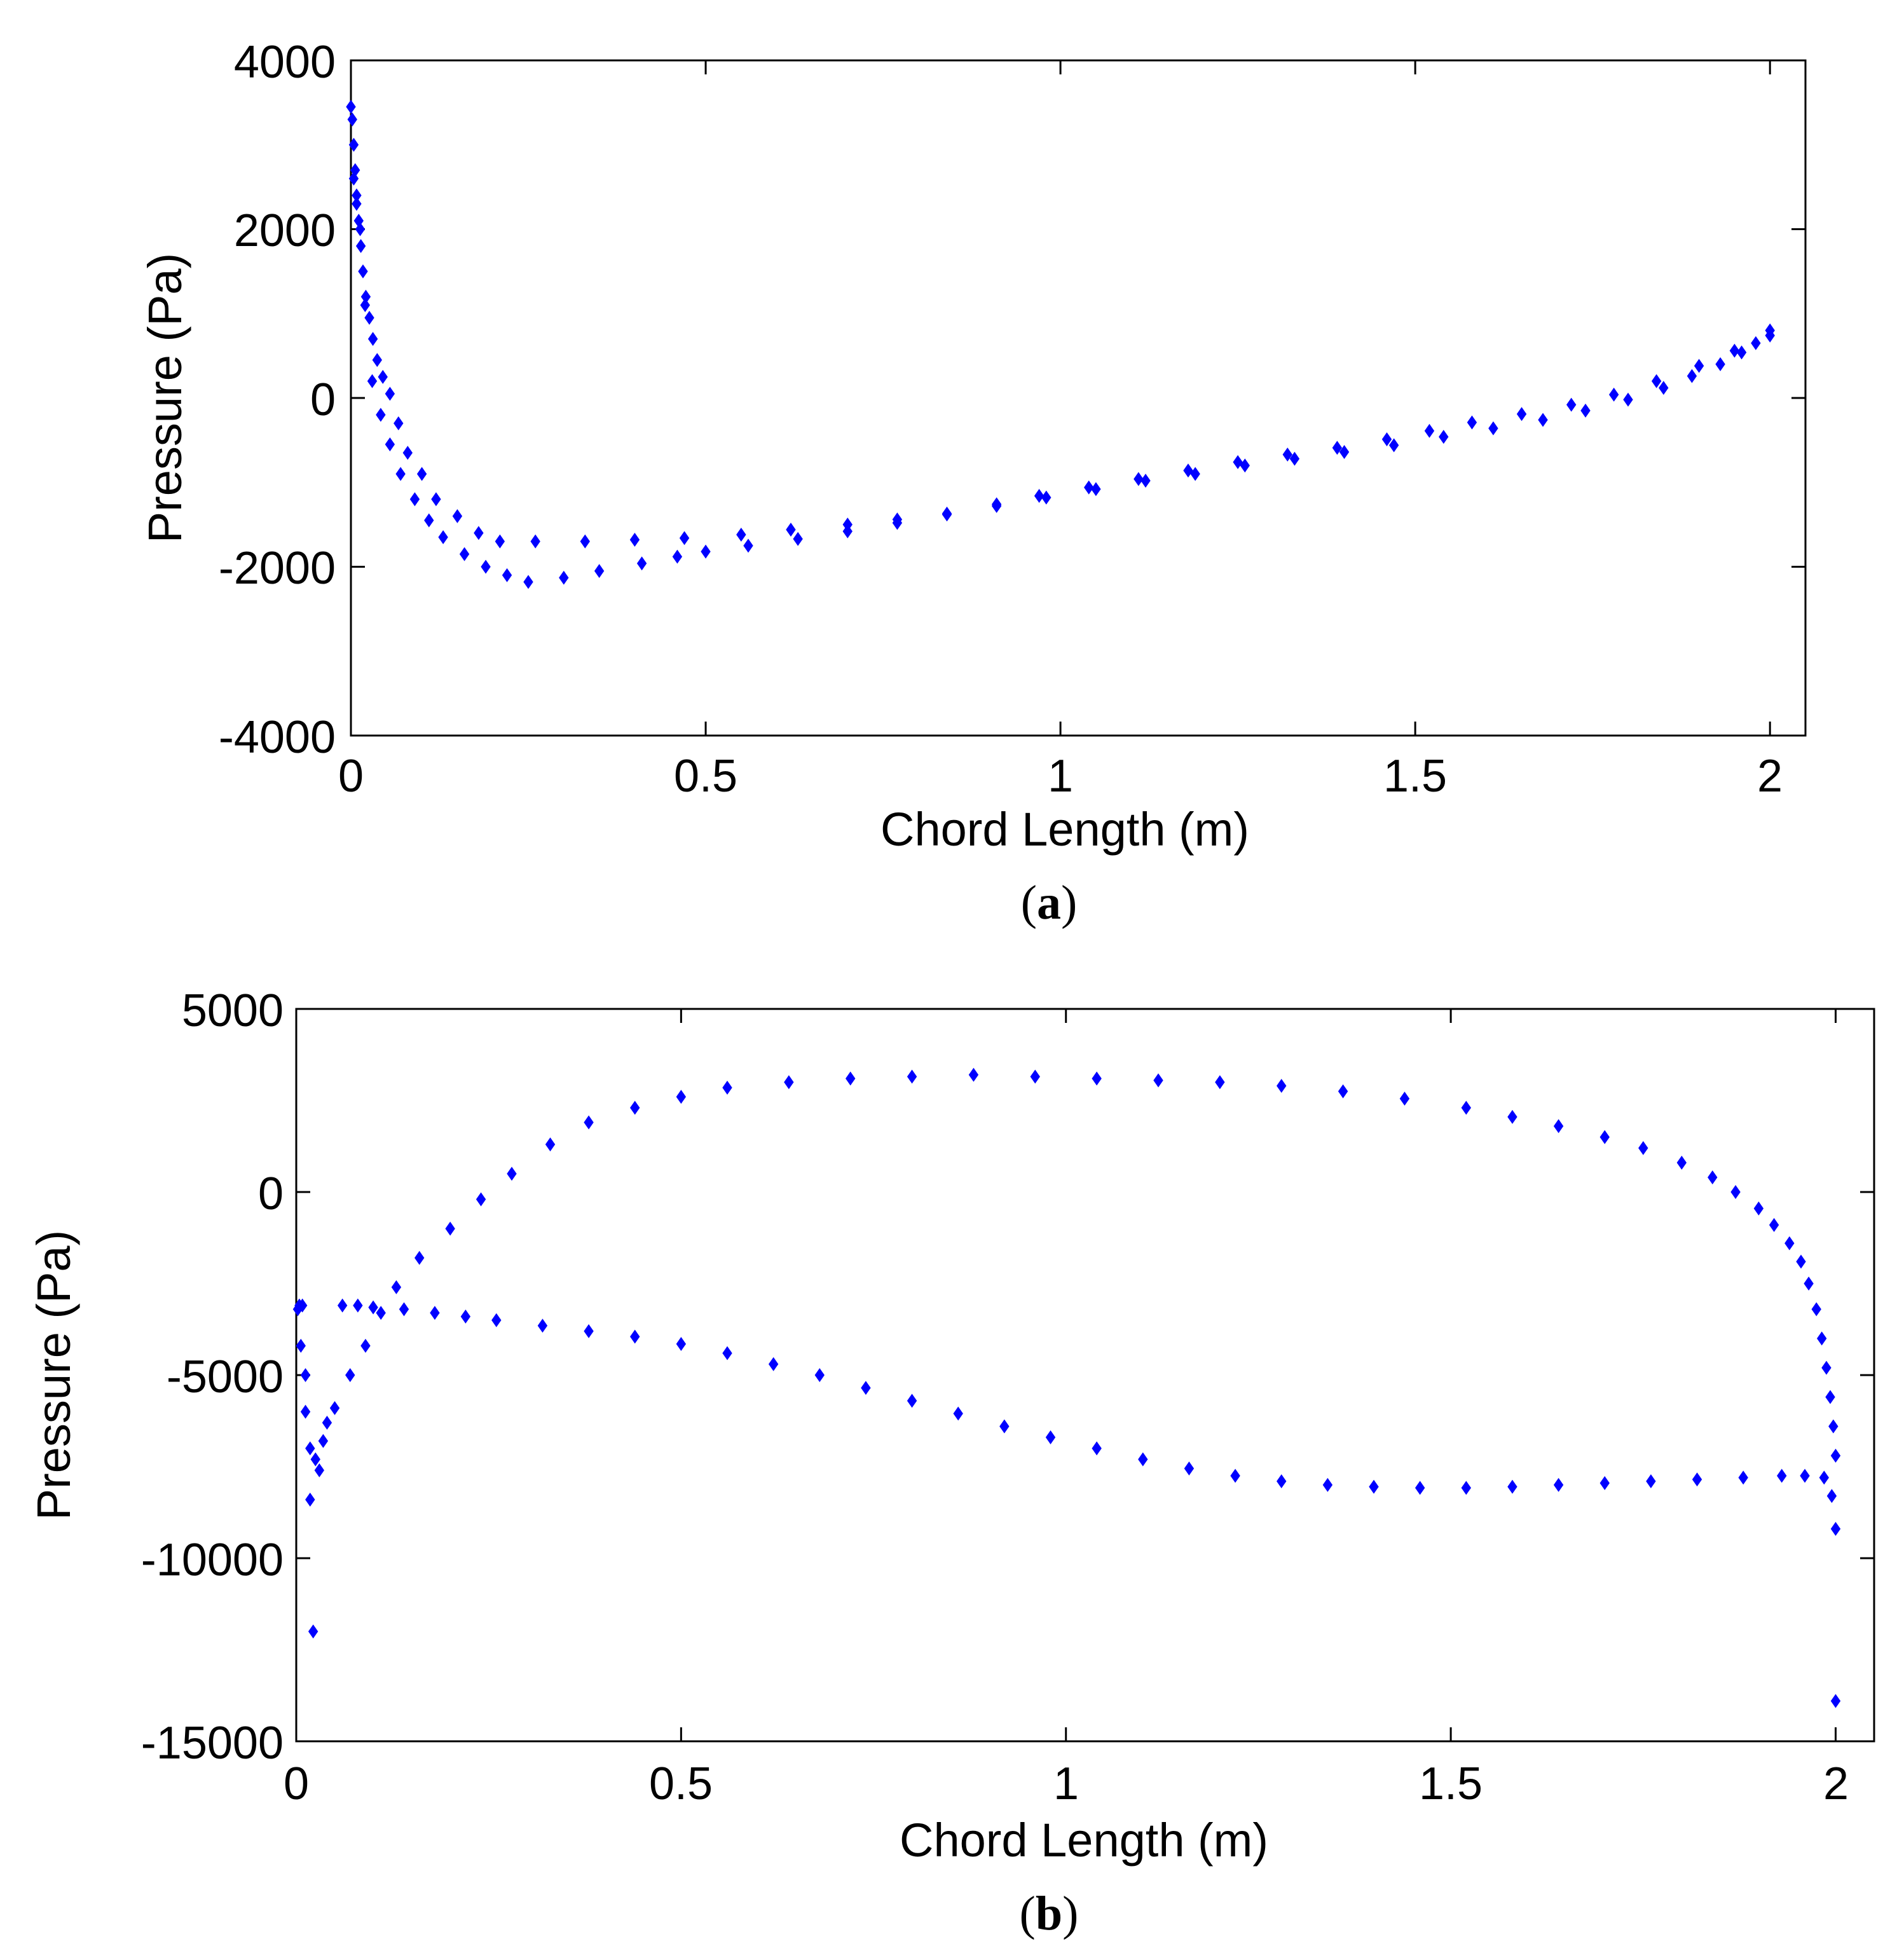  What do you see at coordinates (1049, 1914) in the screenshot?
I see `caption-b: (b)` at bounding box center [1049, 1914].